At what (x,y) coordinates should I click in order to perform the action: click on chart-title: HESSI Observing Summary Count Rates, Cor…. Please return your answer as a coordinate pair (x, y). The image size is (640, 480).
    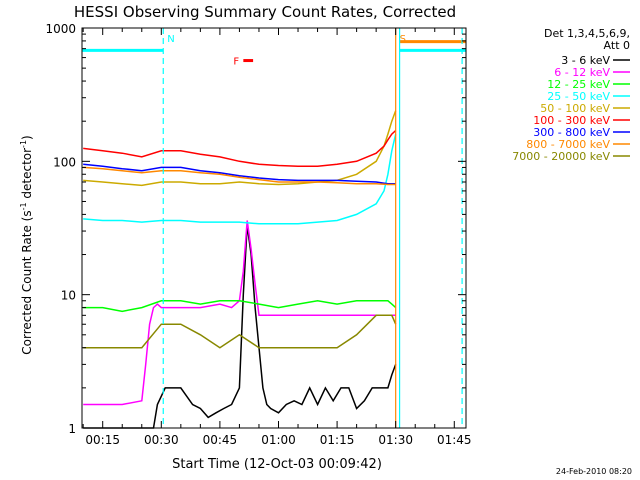
    Looking at the image, I should click on (265, 12).